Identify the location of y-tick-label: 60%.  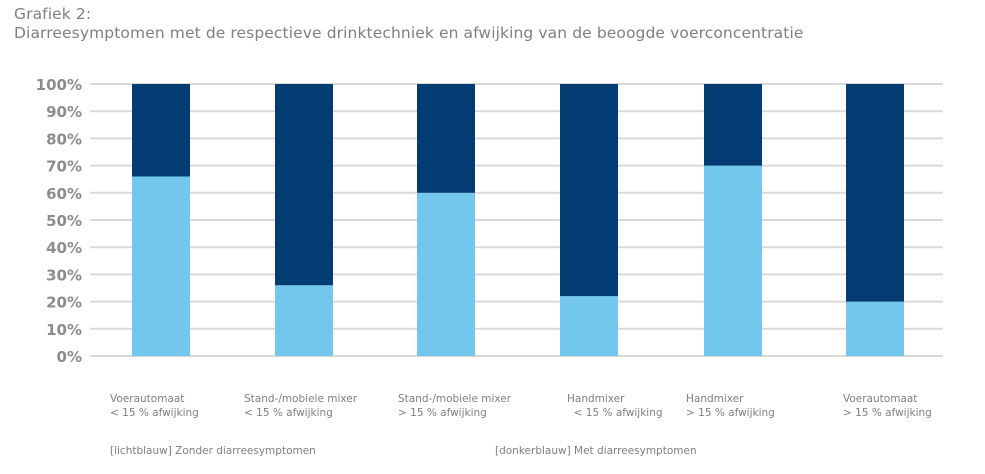
(64, 194).